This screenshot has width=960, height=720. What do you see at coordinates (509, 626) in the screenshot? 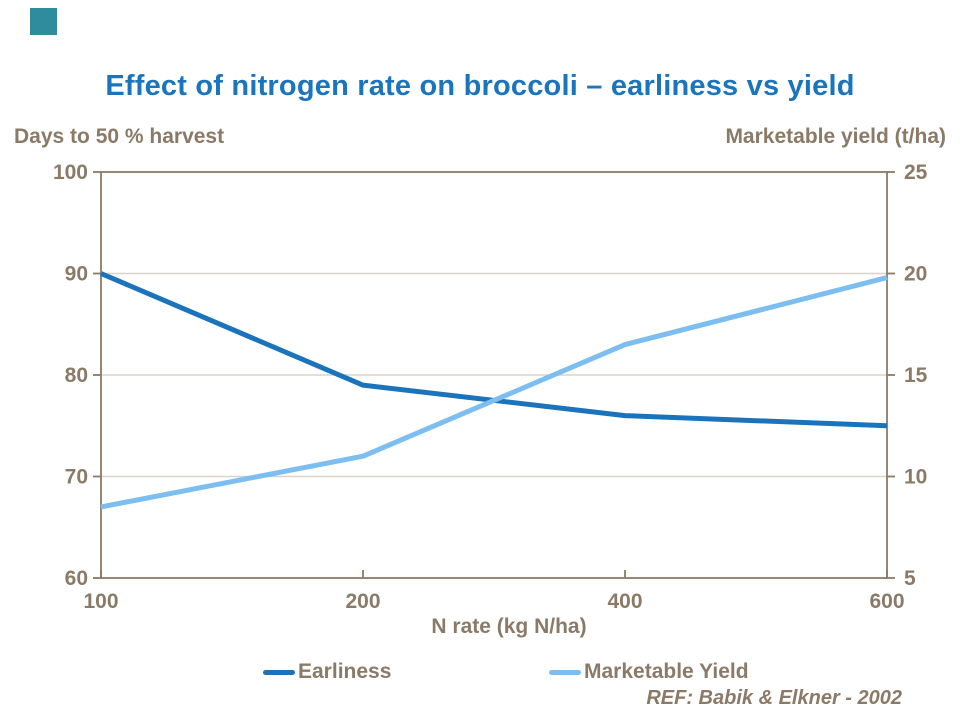
I see `x-axis-title: N rate (kg N/ha)` at bounding box center [509, 626].